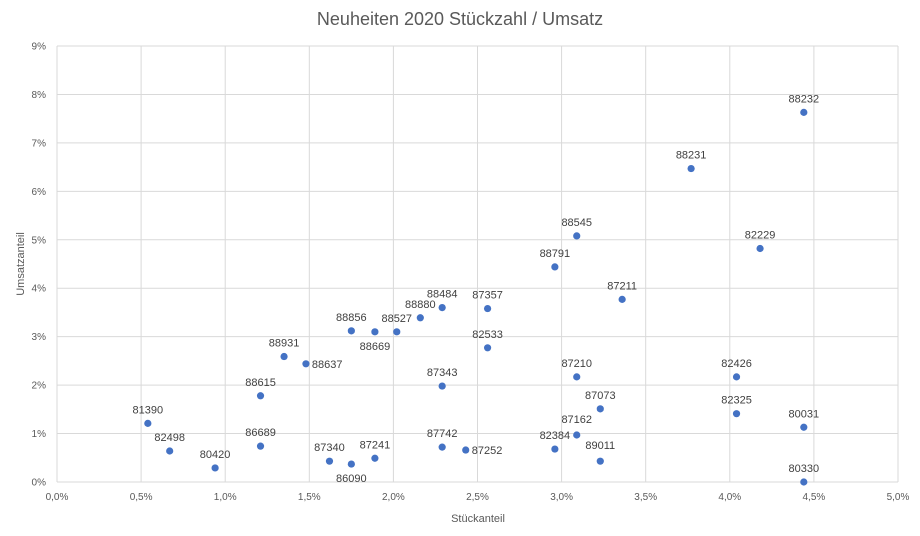  Describe the element at coordinates (555, 254) in the screenshot. I see `point-label: 88791` at that location.